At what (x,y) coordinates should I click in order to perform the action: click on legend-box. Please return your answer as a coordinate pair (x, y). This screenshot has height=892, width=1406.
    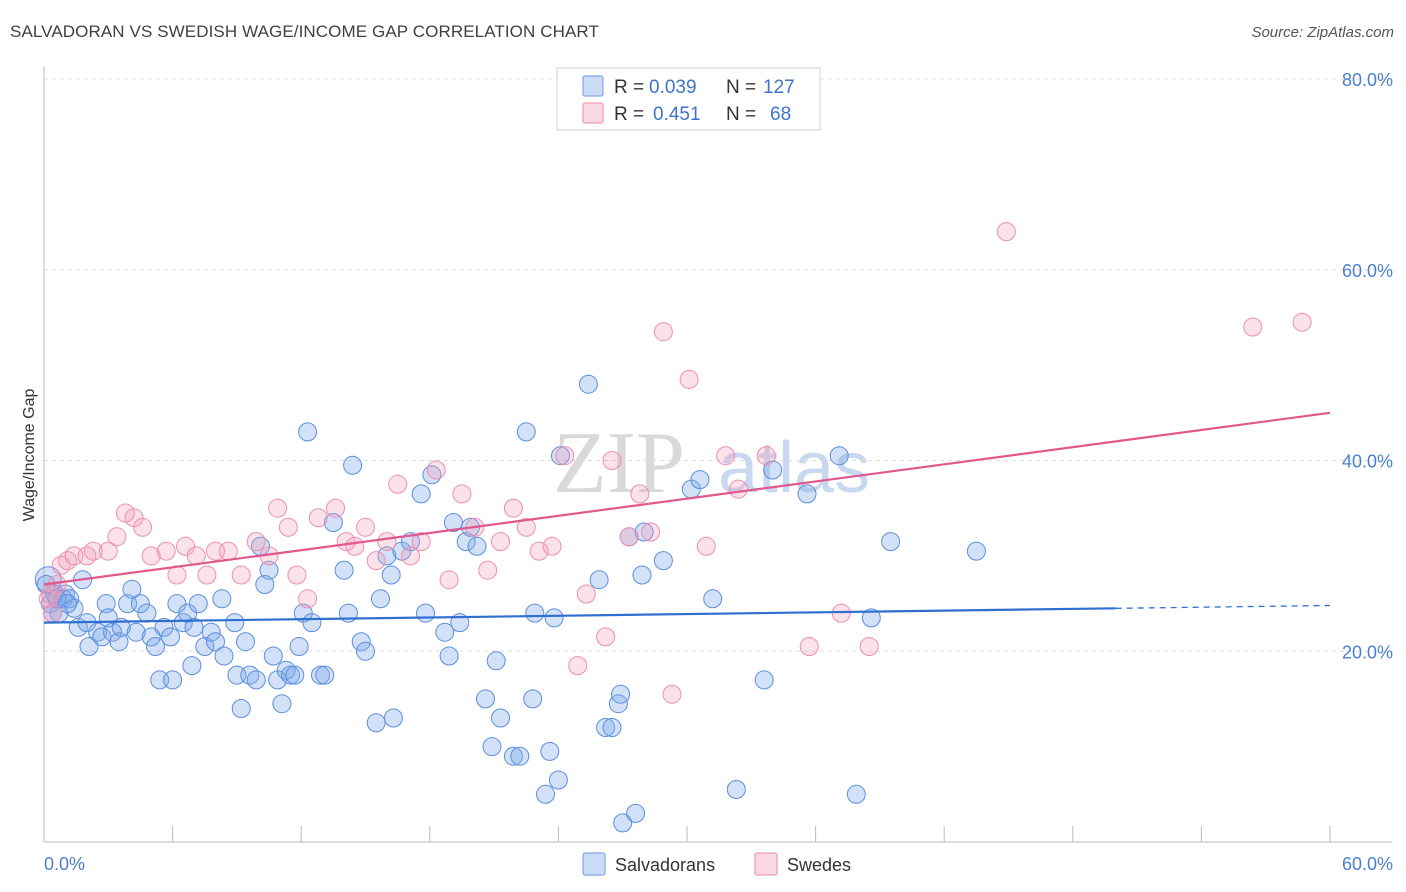
    Looking at the image, I should click on (688, 99).